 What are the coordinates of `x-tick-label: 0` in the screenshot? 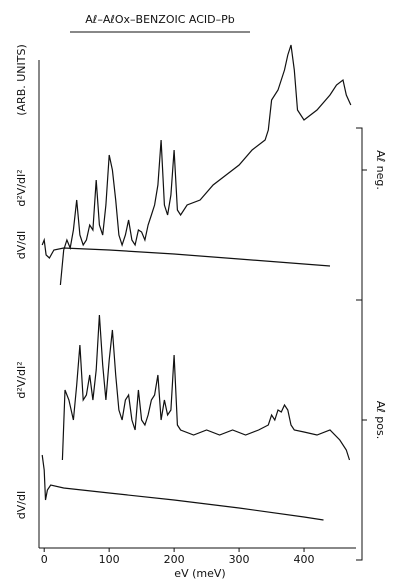 It's located at (44, 559).